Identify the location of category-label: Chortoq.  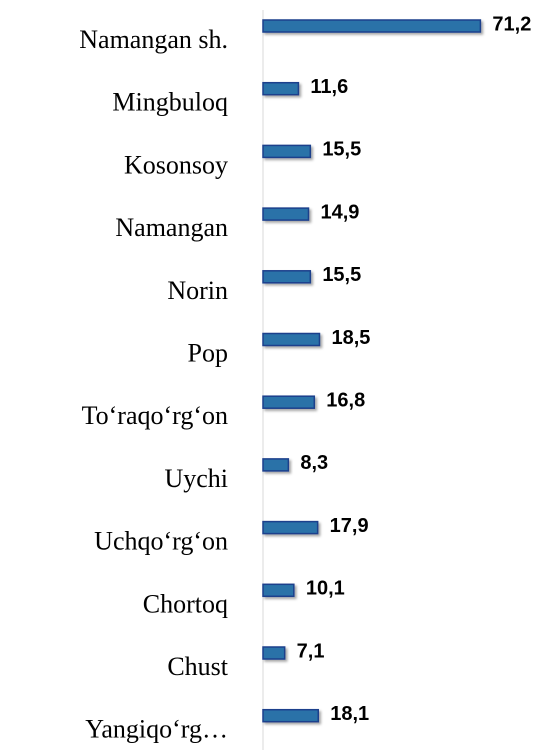
(185, 603).